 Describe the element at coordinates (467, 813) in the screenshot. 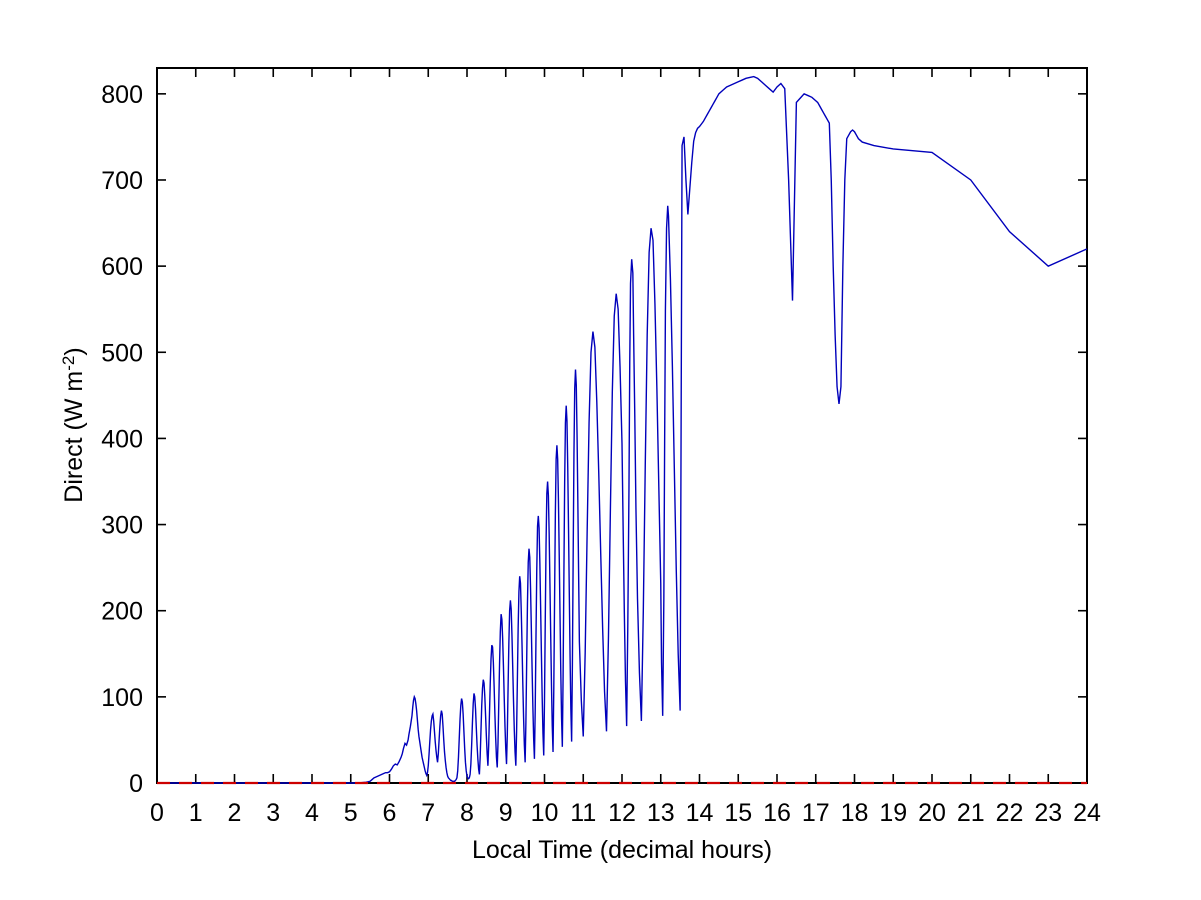

I see `x-tick-label: 8` at that location.